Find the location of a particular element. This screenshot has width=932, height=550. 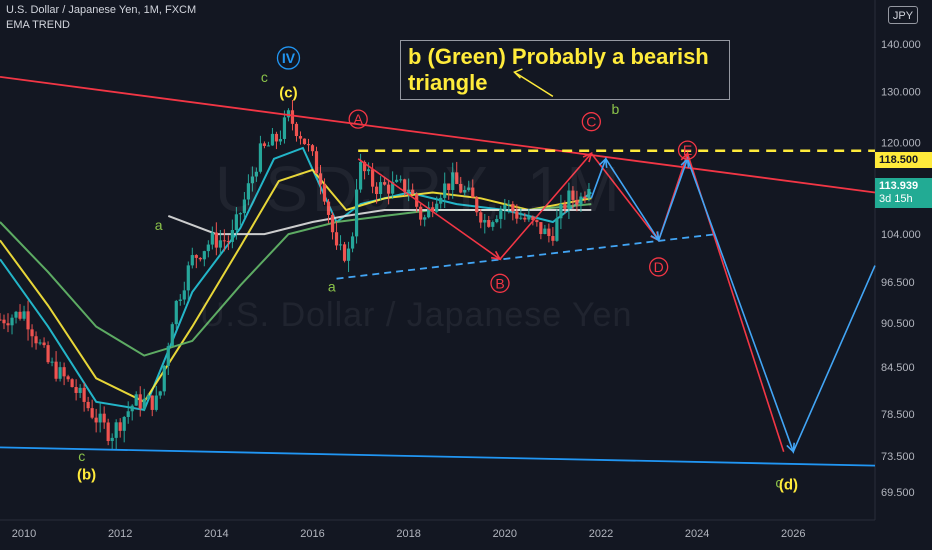

wave-label-text: E is located at coordinates (687, 150).